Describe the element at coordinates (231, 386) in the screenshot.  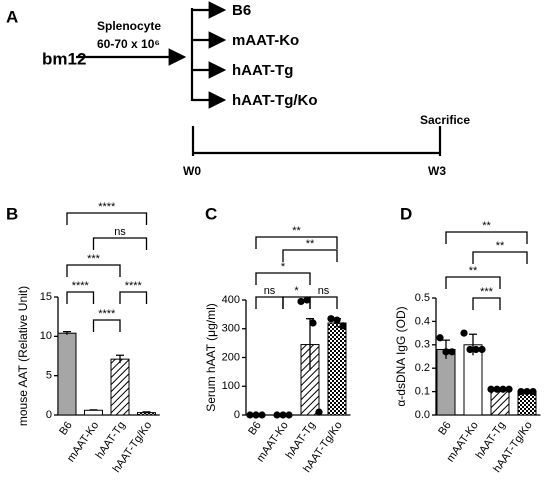
I see `y-tick-label: 100` at that location.